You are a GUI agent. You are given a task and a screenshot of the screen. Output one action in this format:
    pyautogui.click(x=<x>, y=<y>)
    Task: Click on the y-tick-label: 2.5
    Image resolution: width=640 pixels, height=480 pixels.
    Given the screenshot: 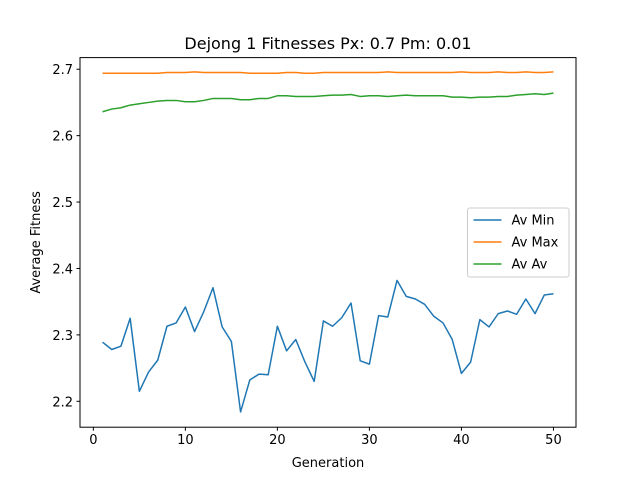 What is the action you would take?
    pyautogui.click(x=62, y=203)
    